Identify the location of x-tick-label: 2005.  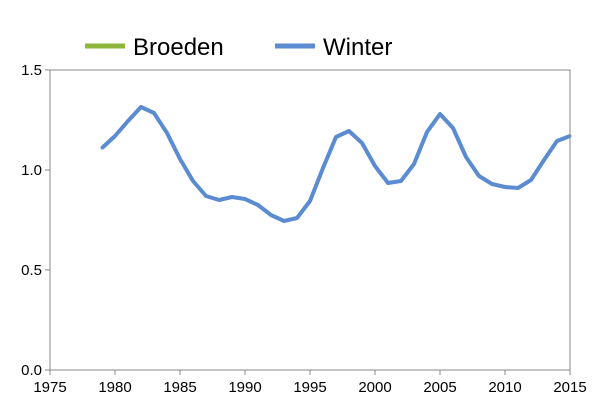
(439, 387).